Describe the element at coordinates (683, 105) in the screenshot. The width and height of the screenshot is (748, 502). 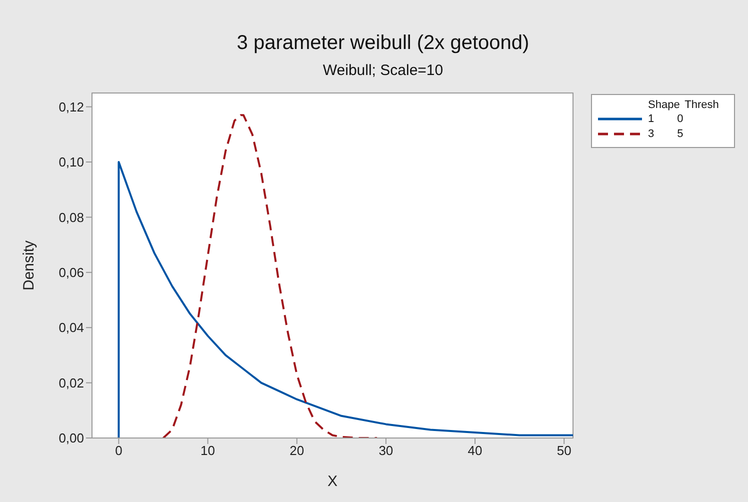
I see `legend-title: Shape Thresh` at that location.